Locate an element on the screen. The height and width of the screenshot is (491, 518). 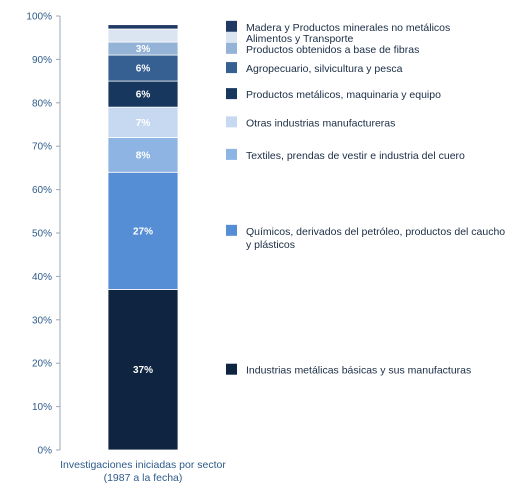
y-tick-label: 100% is located at coordinates (39, 17).